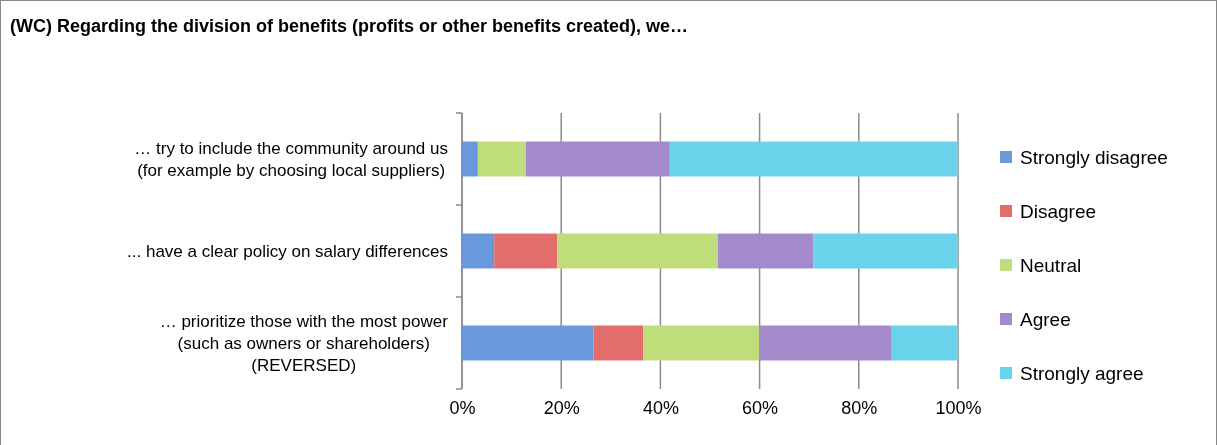 Image resolution: width=1217 pixels, height=445 pixels. Describe the element at coordinates (1051, 265) in the screenshot. I see `legend-label: Neutral` at that location.